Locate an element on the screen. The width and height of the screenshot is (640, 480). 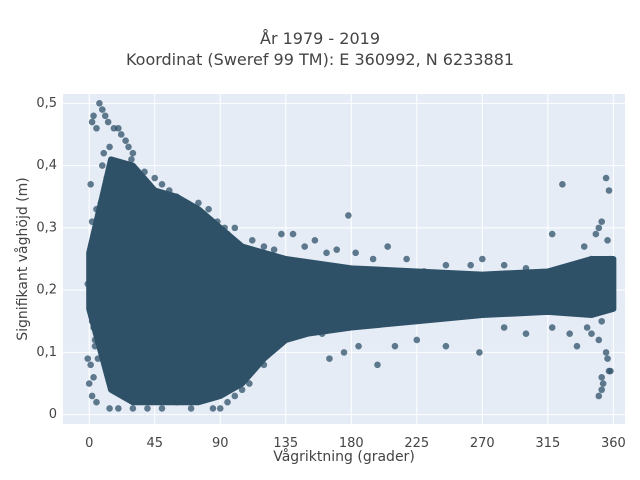
y-tick-label: 0,4 is located at coordinates (46, 165).